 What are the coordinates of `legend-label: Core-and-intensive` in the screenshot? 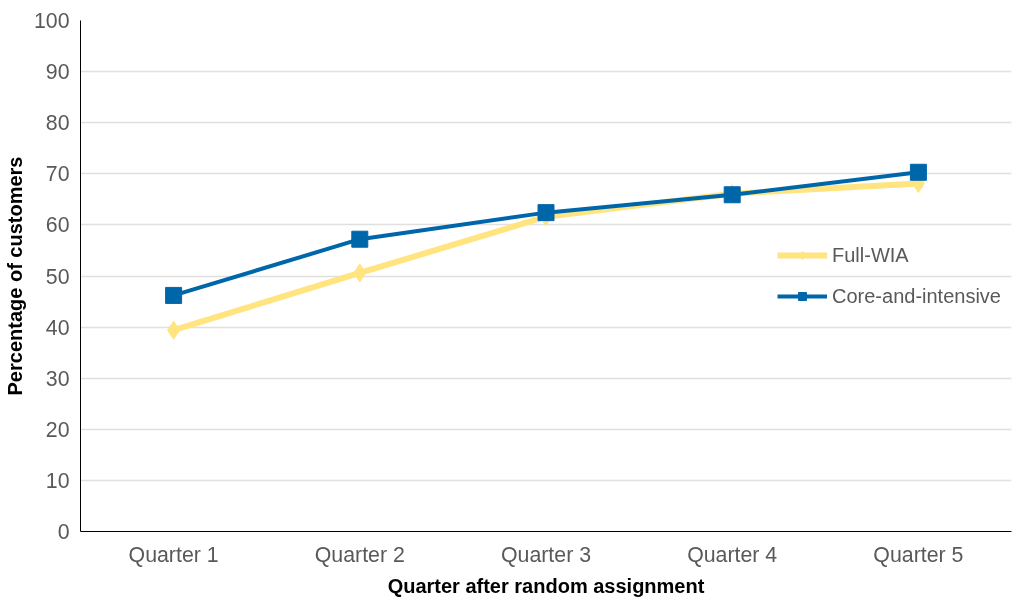 It's located at (916, 296).